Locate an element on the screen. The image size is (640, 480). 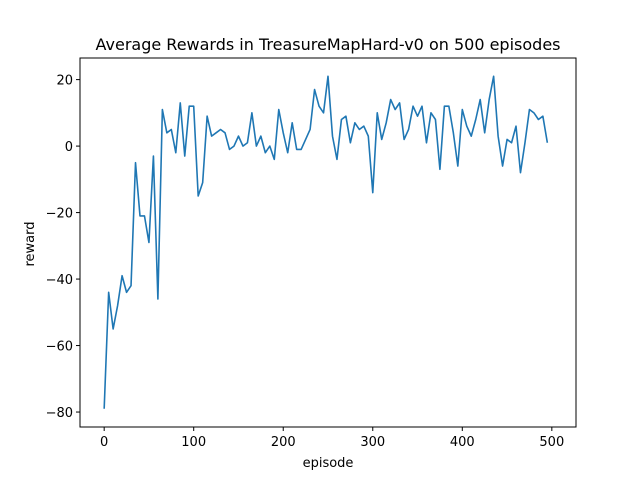
x-tick-label: 100 is located at coordinates (193, 442).